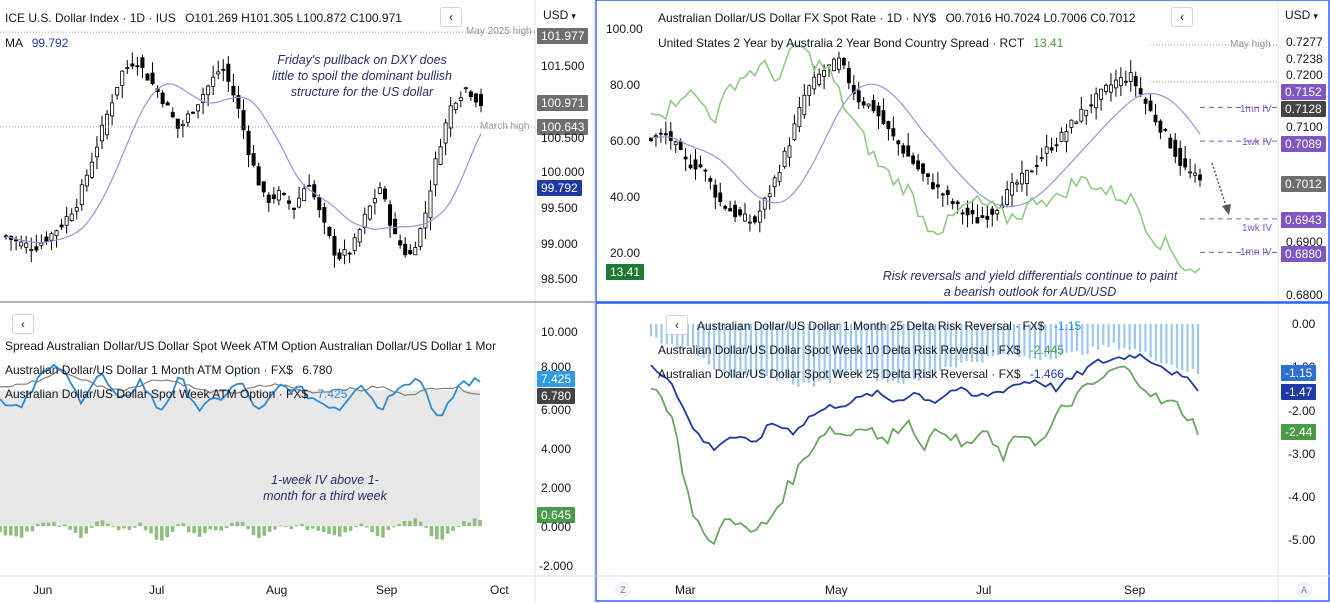 This screenshot has width=1330, height=603. What do you see at coordinates (23, 324) in the screenshot?
I see `lb-collapse-button: ‹` at bounding box center [23, 324].